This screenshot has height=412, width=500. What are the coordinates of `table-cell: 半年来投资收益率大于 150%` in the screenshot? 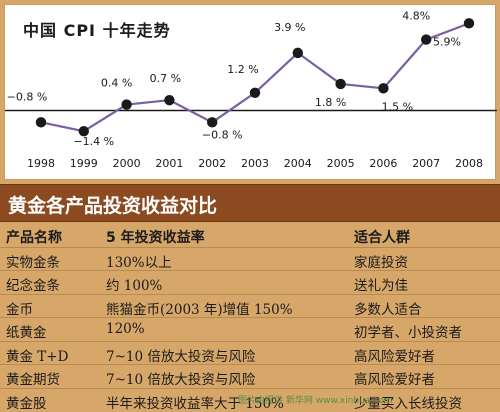 It's located at (195, 403).